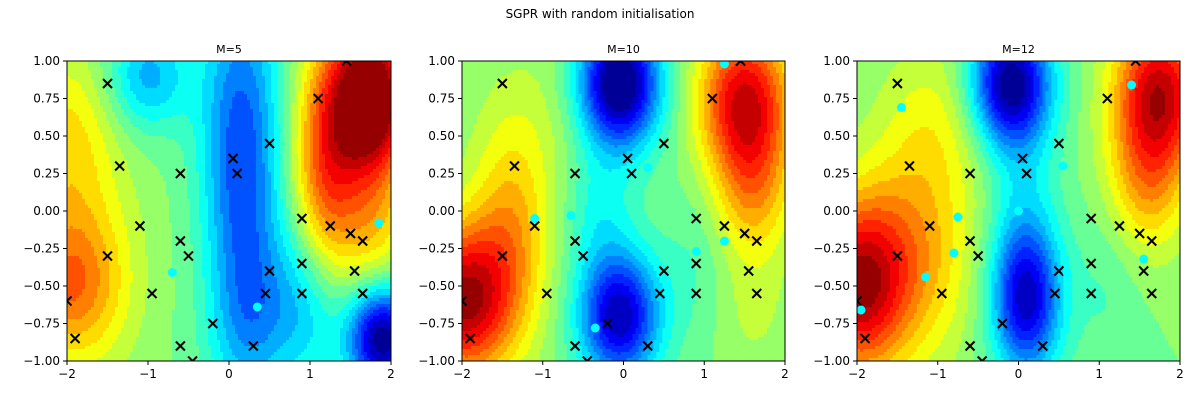  What do you see at coordinates (785, 374) in the screenshot?
I see `x-tick-label: 2` at bounding box center [785, 374].